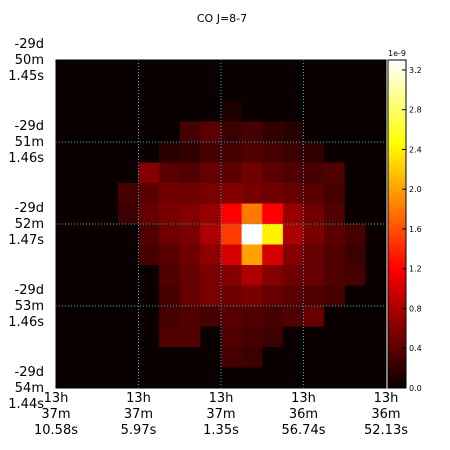  I want to click on colorbar-tick-label: 1.2, so click(415, 269).